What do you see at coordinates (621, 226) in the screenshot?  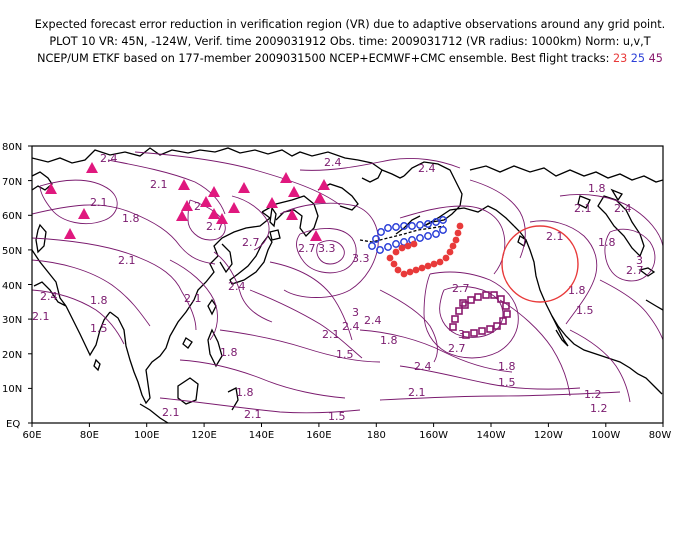 I see `hudson-bay` at bounding box center [621, 226].